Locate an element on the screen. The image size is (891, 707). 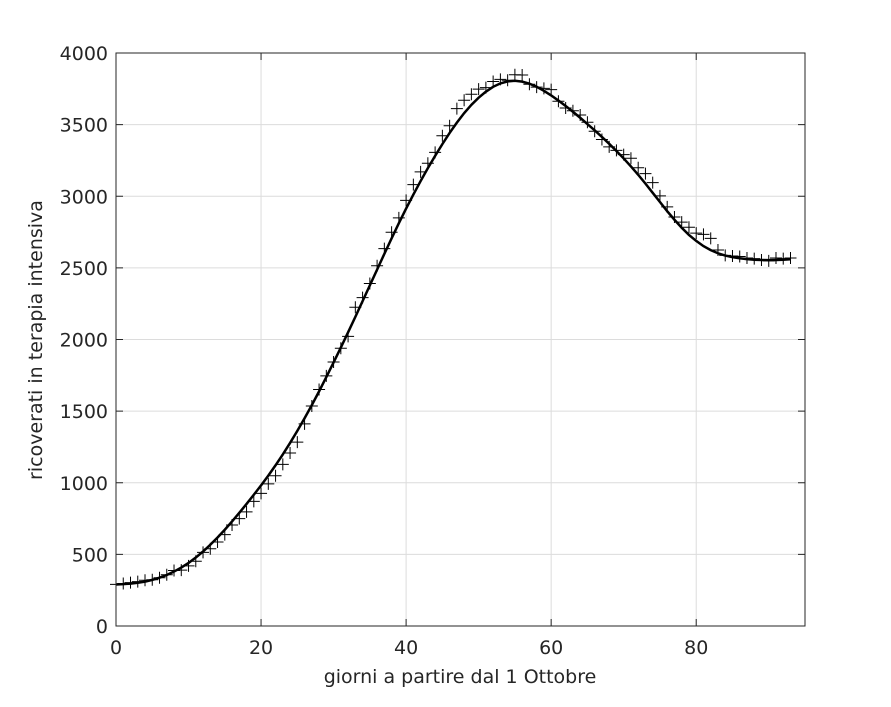
y-tick-label: 500 is located at coordinates (90, 555).